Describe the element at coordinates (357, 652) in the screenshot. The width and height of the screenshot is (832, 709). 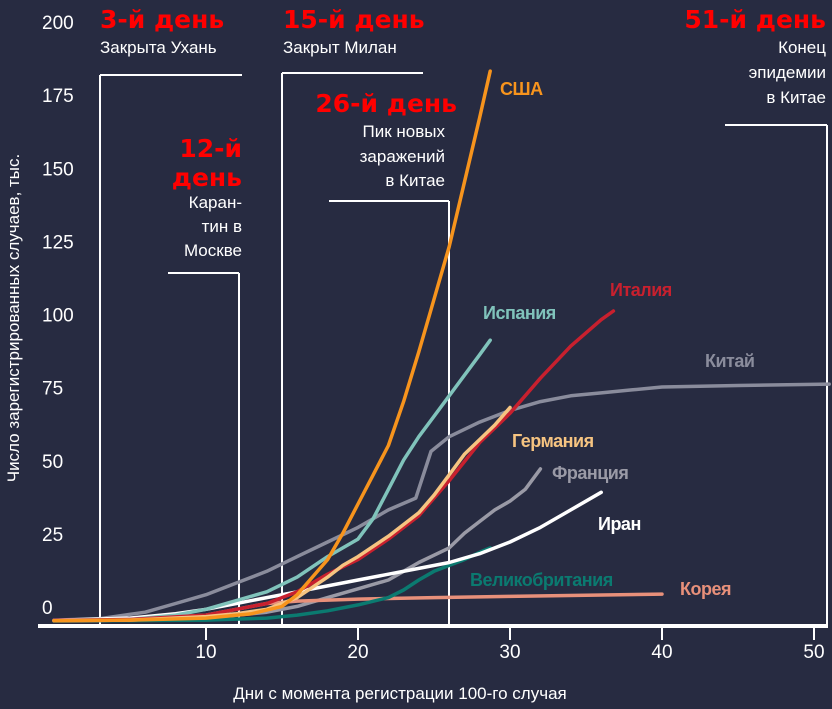
I see `x-tick-label: 20` at that location.